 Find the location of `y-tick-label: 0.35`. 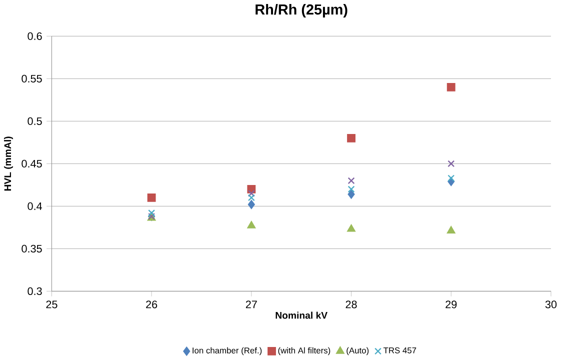

y-tick-label: 0.35 is located at coordinates (32, 248).